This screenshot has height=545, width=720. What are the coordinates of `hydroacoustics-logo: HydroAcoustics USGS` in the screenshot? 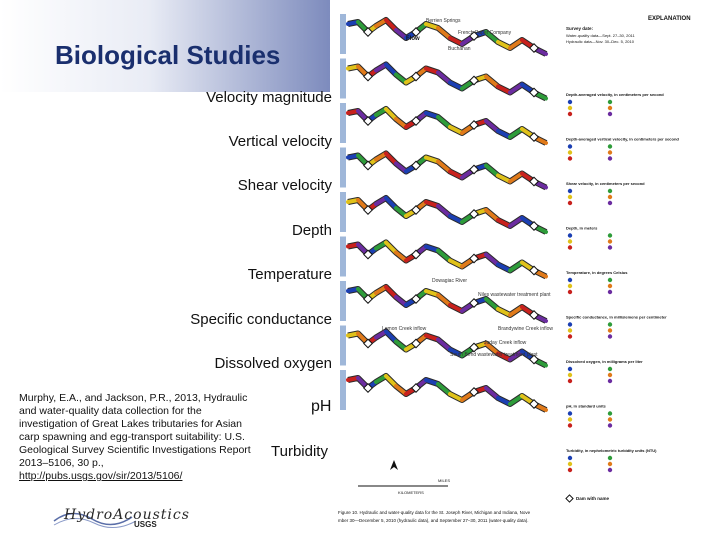 It's located at (120, 517).